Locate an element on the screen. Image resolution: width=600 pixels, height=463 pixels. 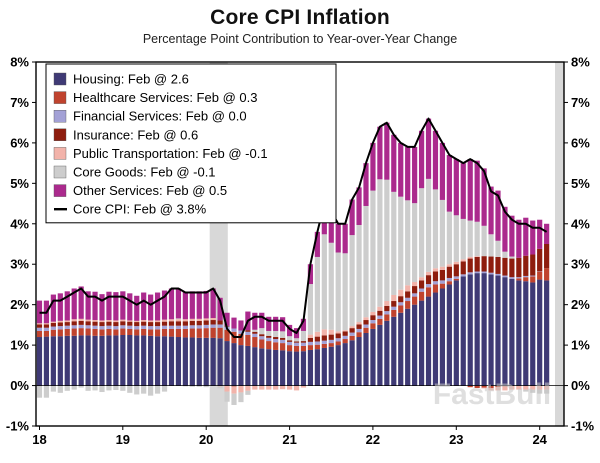
svg-text: Healthcare Services: Feb @ 0.3 is located at coordinates (165, 97).